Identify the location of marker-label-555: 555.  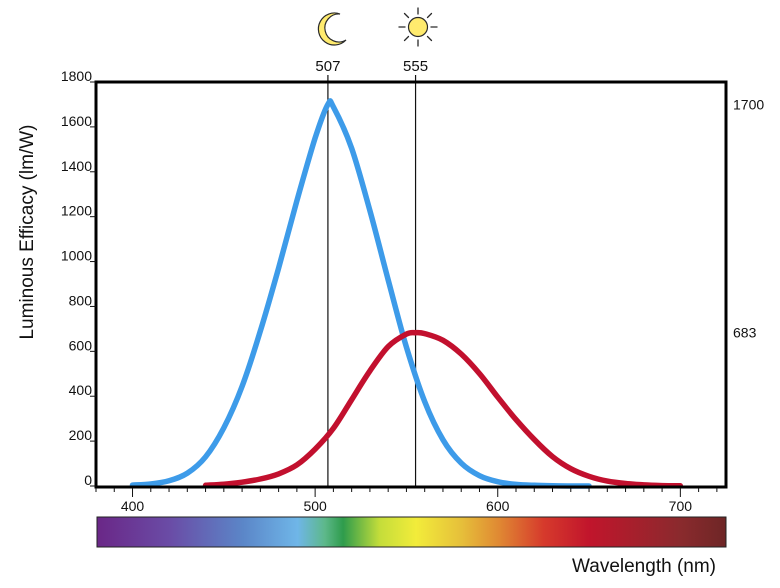
(415, 66).